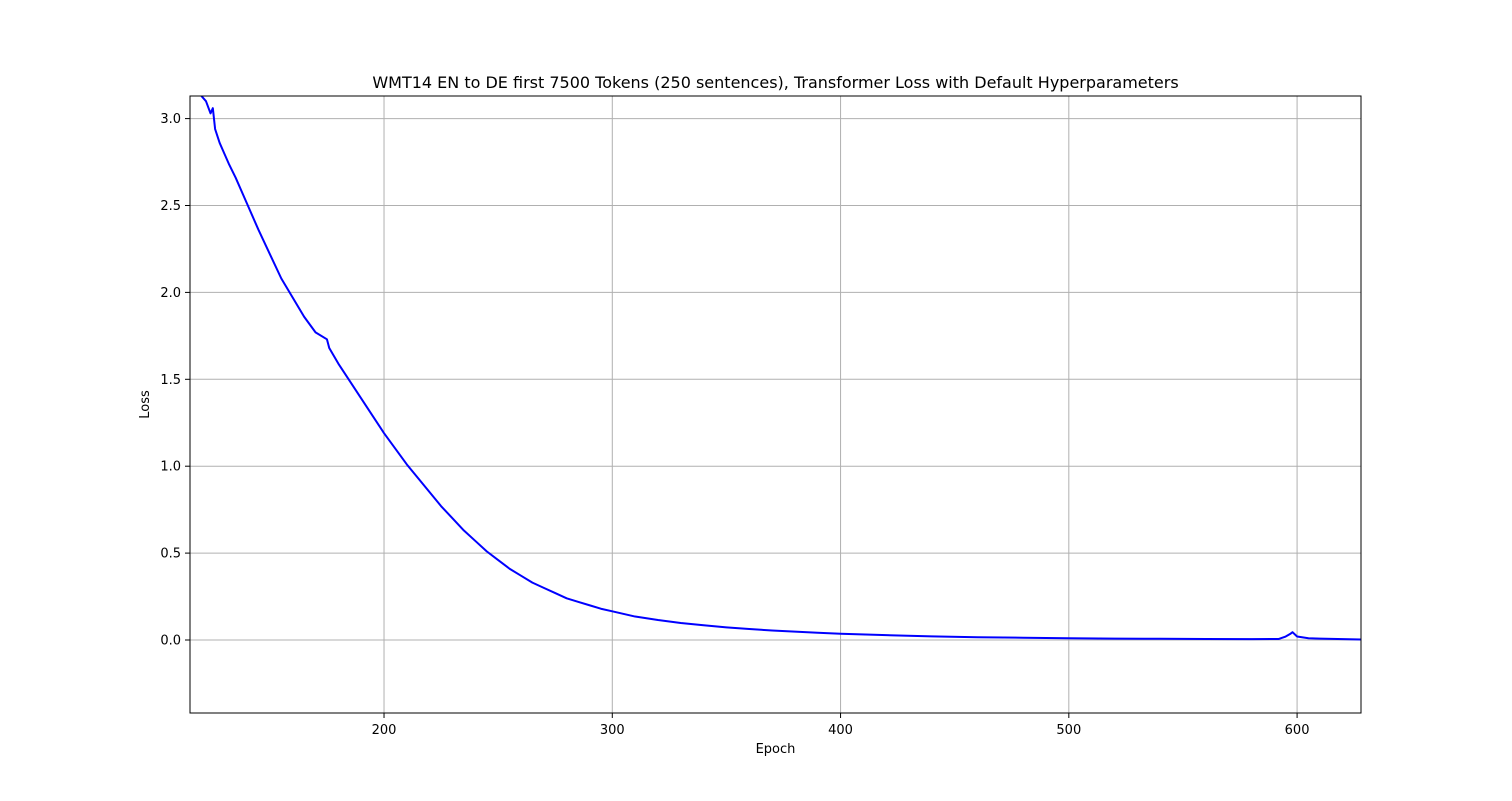  I want to click on y-tick-label: 1.5, so click(170, 380).